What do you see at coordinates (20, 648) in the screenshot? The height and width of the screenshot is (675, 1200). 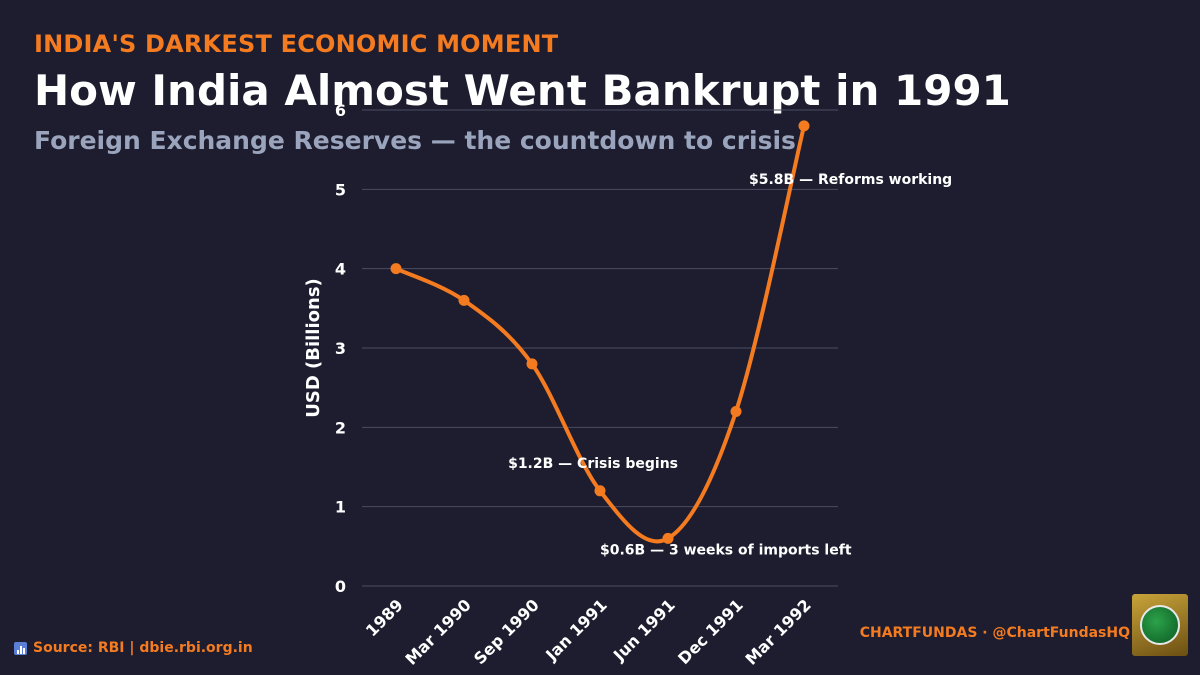 I see `bar-chart-icon` at bounding box center [20, 648].